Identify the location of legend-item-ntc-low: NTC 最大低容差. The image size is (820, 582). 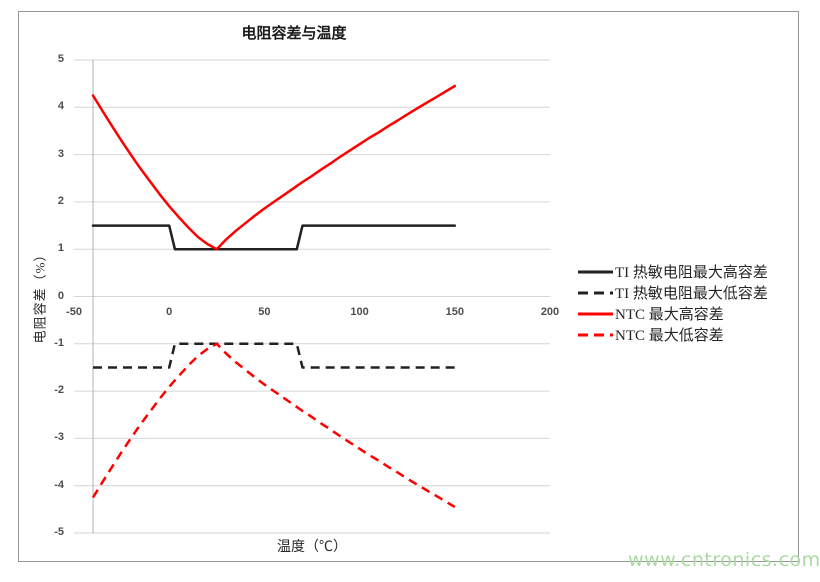
(673, 334).